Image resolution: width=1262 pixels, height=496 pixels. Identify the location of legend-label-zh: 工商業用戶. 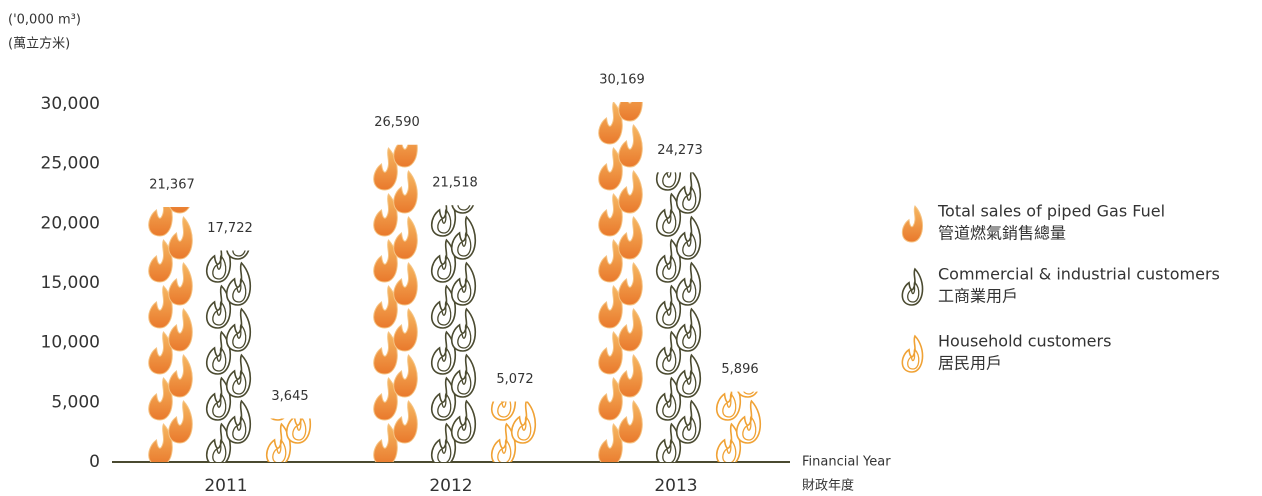
(978, 296).